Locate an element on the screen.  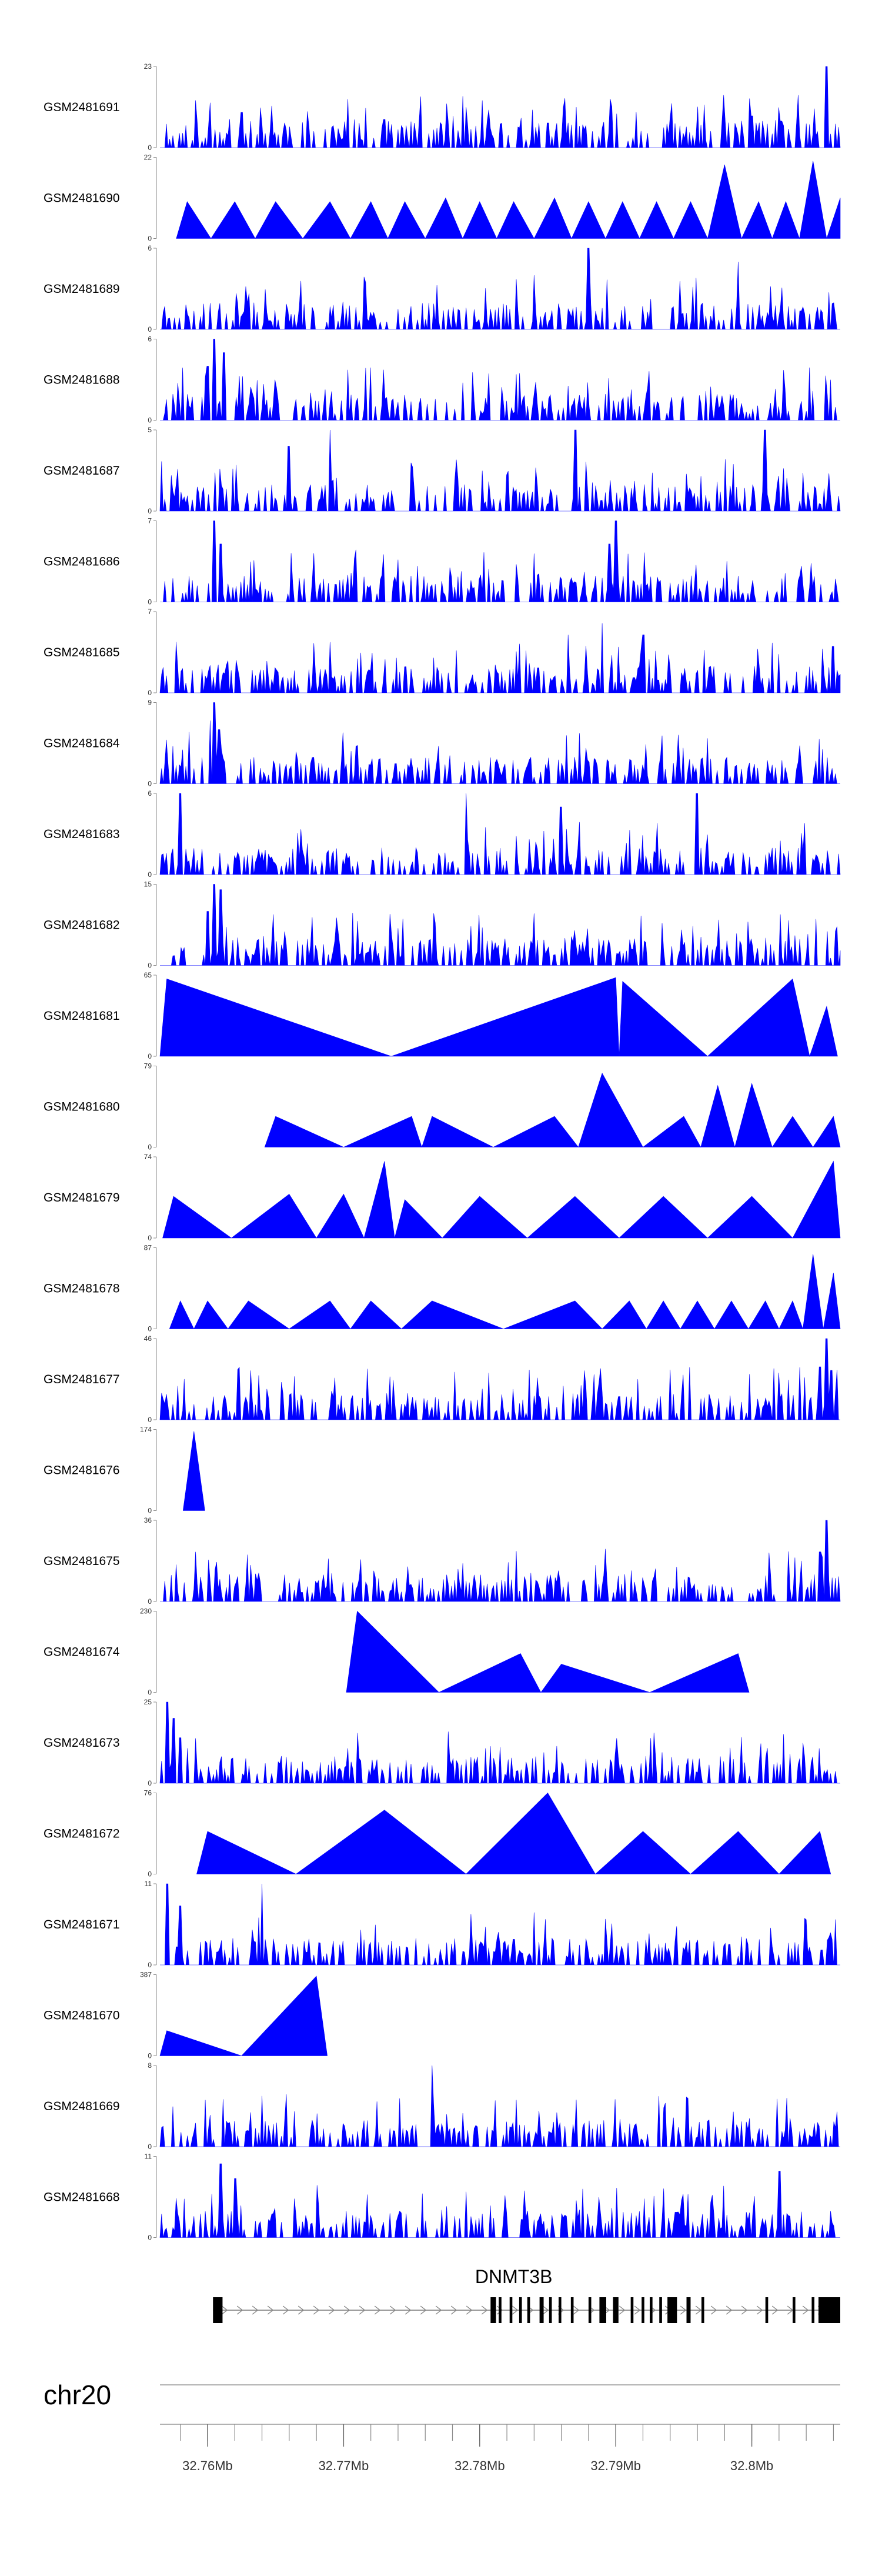
axis-tick-label: 32.76Mb is located at coordinates (207, 2465).